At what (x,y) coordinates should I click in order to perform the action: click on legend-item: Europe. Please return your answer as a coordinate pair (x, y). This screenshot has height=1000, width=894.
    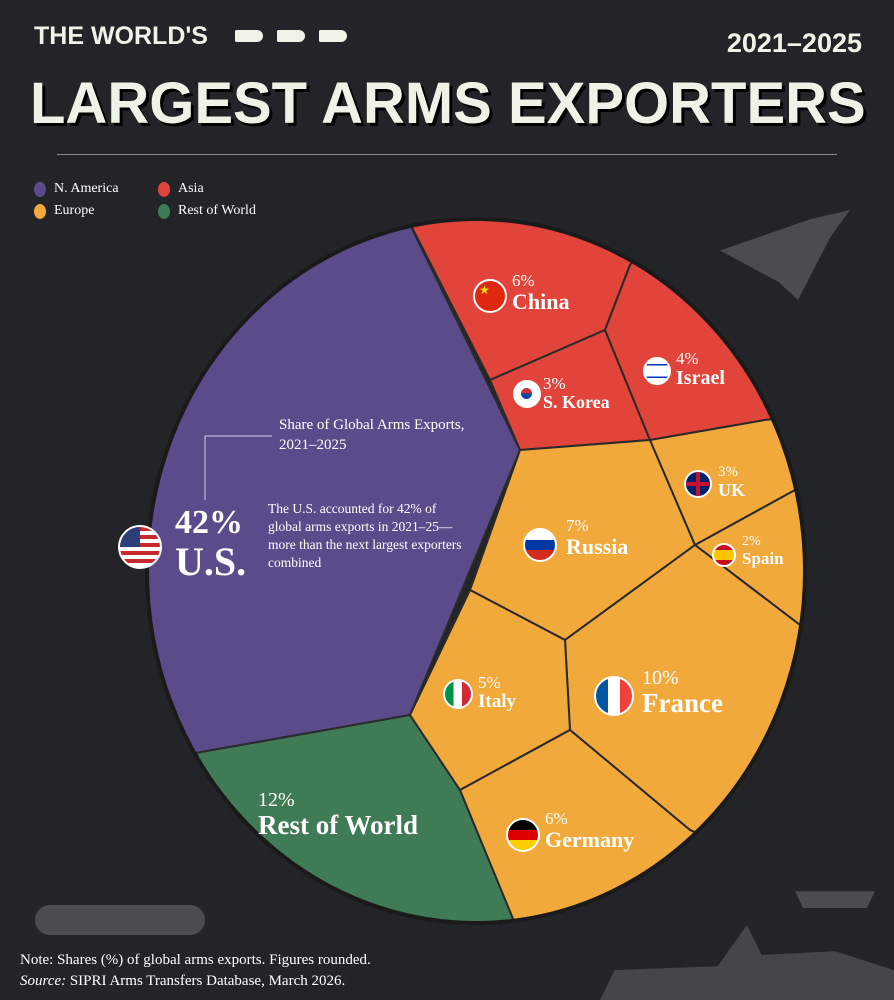
    Looking at the image, I should click on (64, 211).